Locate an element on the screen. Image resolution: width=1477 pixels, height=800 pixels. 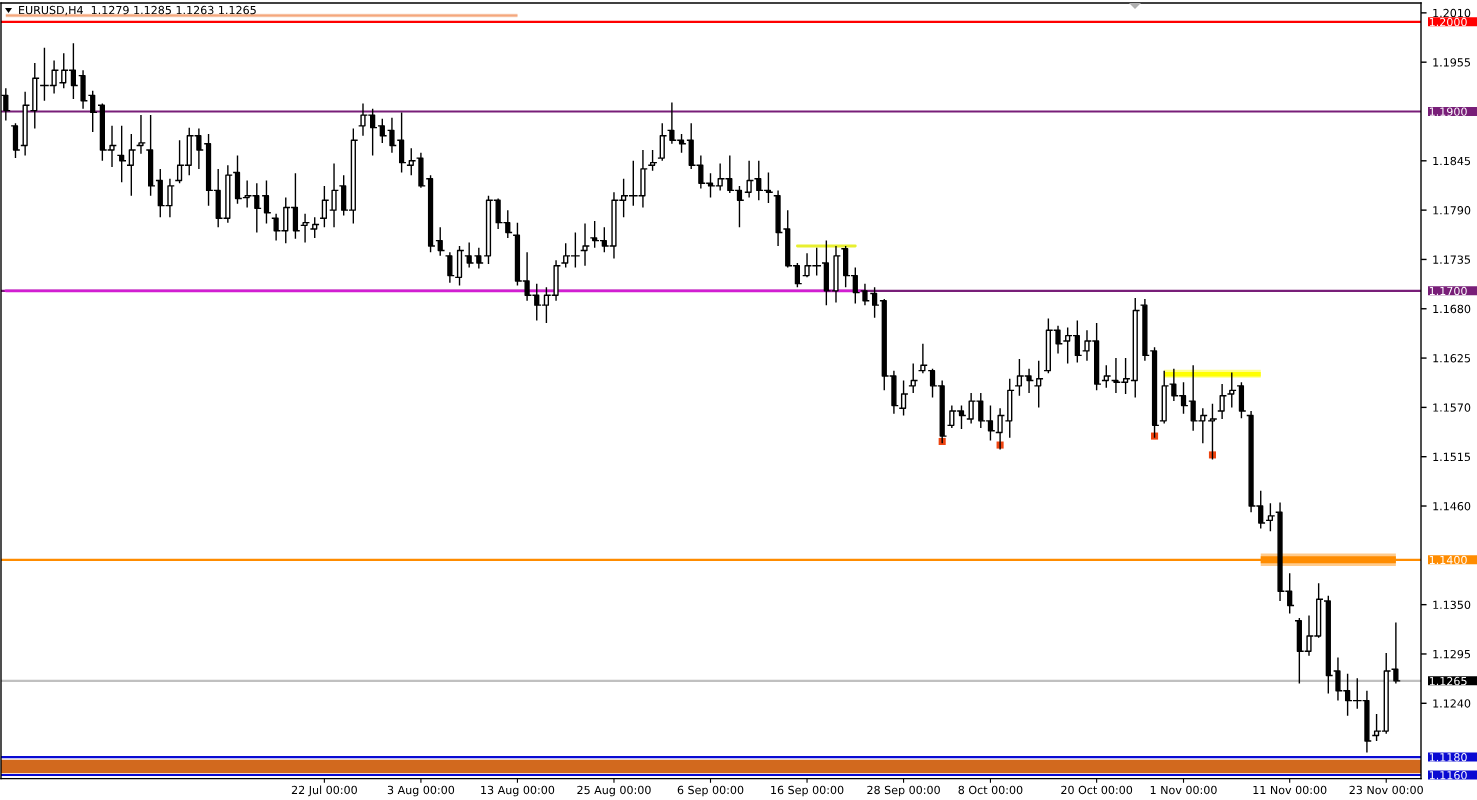
y-tick-label: 1.1625 is located at coordinates (1452, 358).